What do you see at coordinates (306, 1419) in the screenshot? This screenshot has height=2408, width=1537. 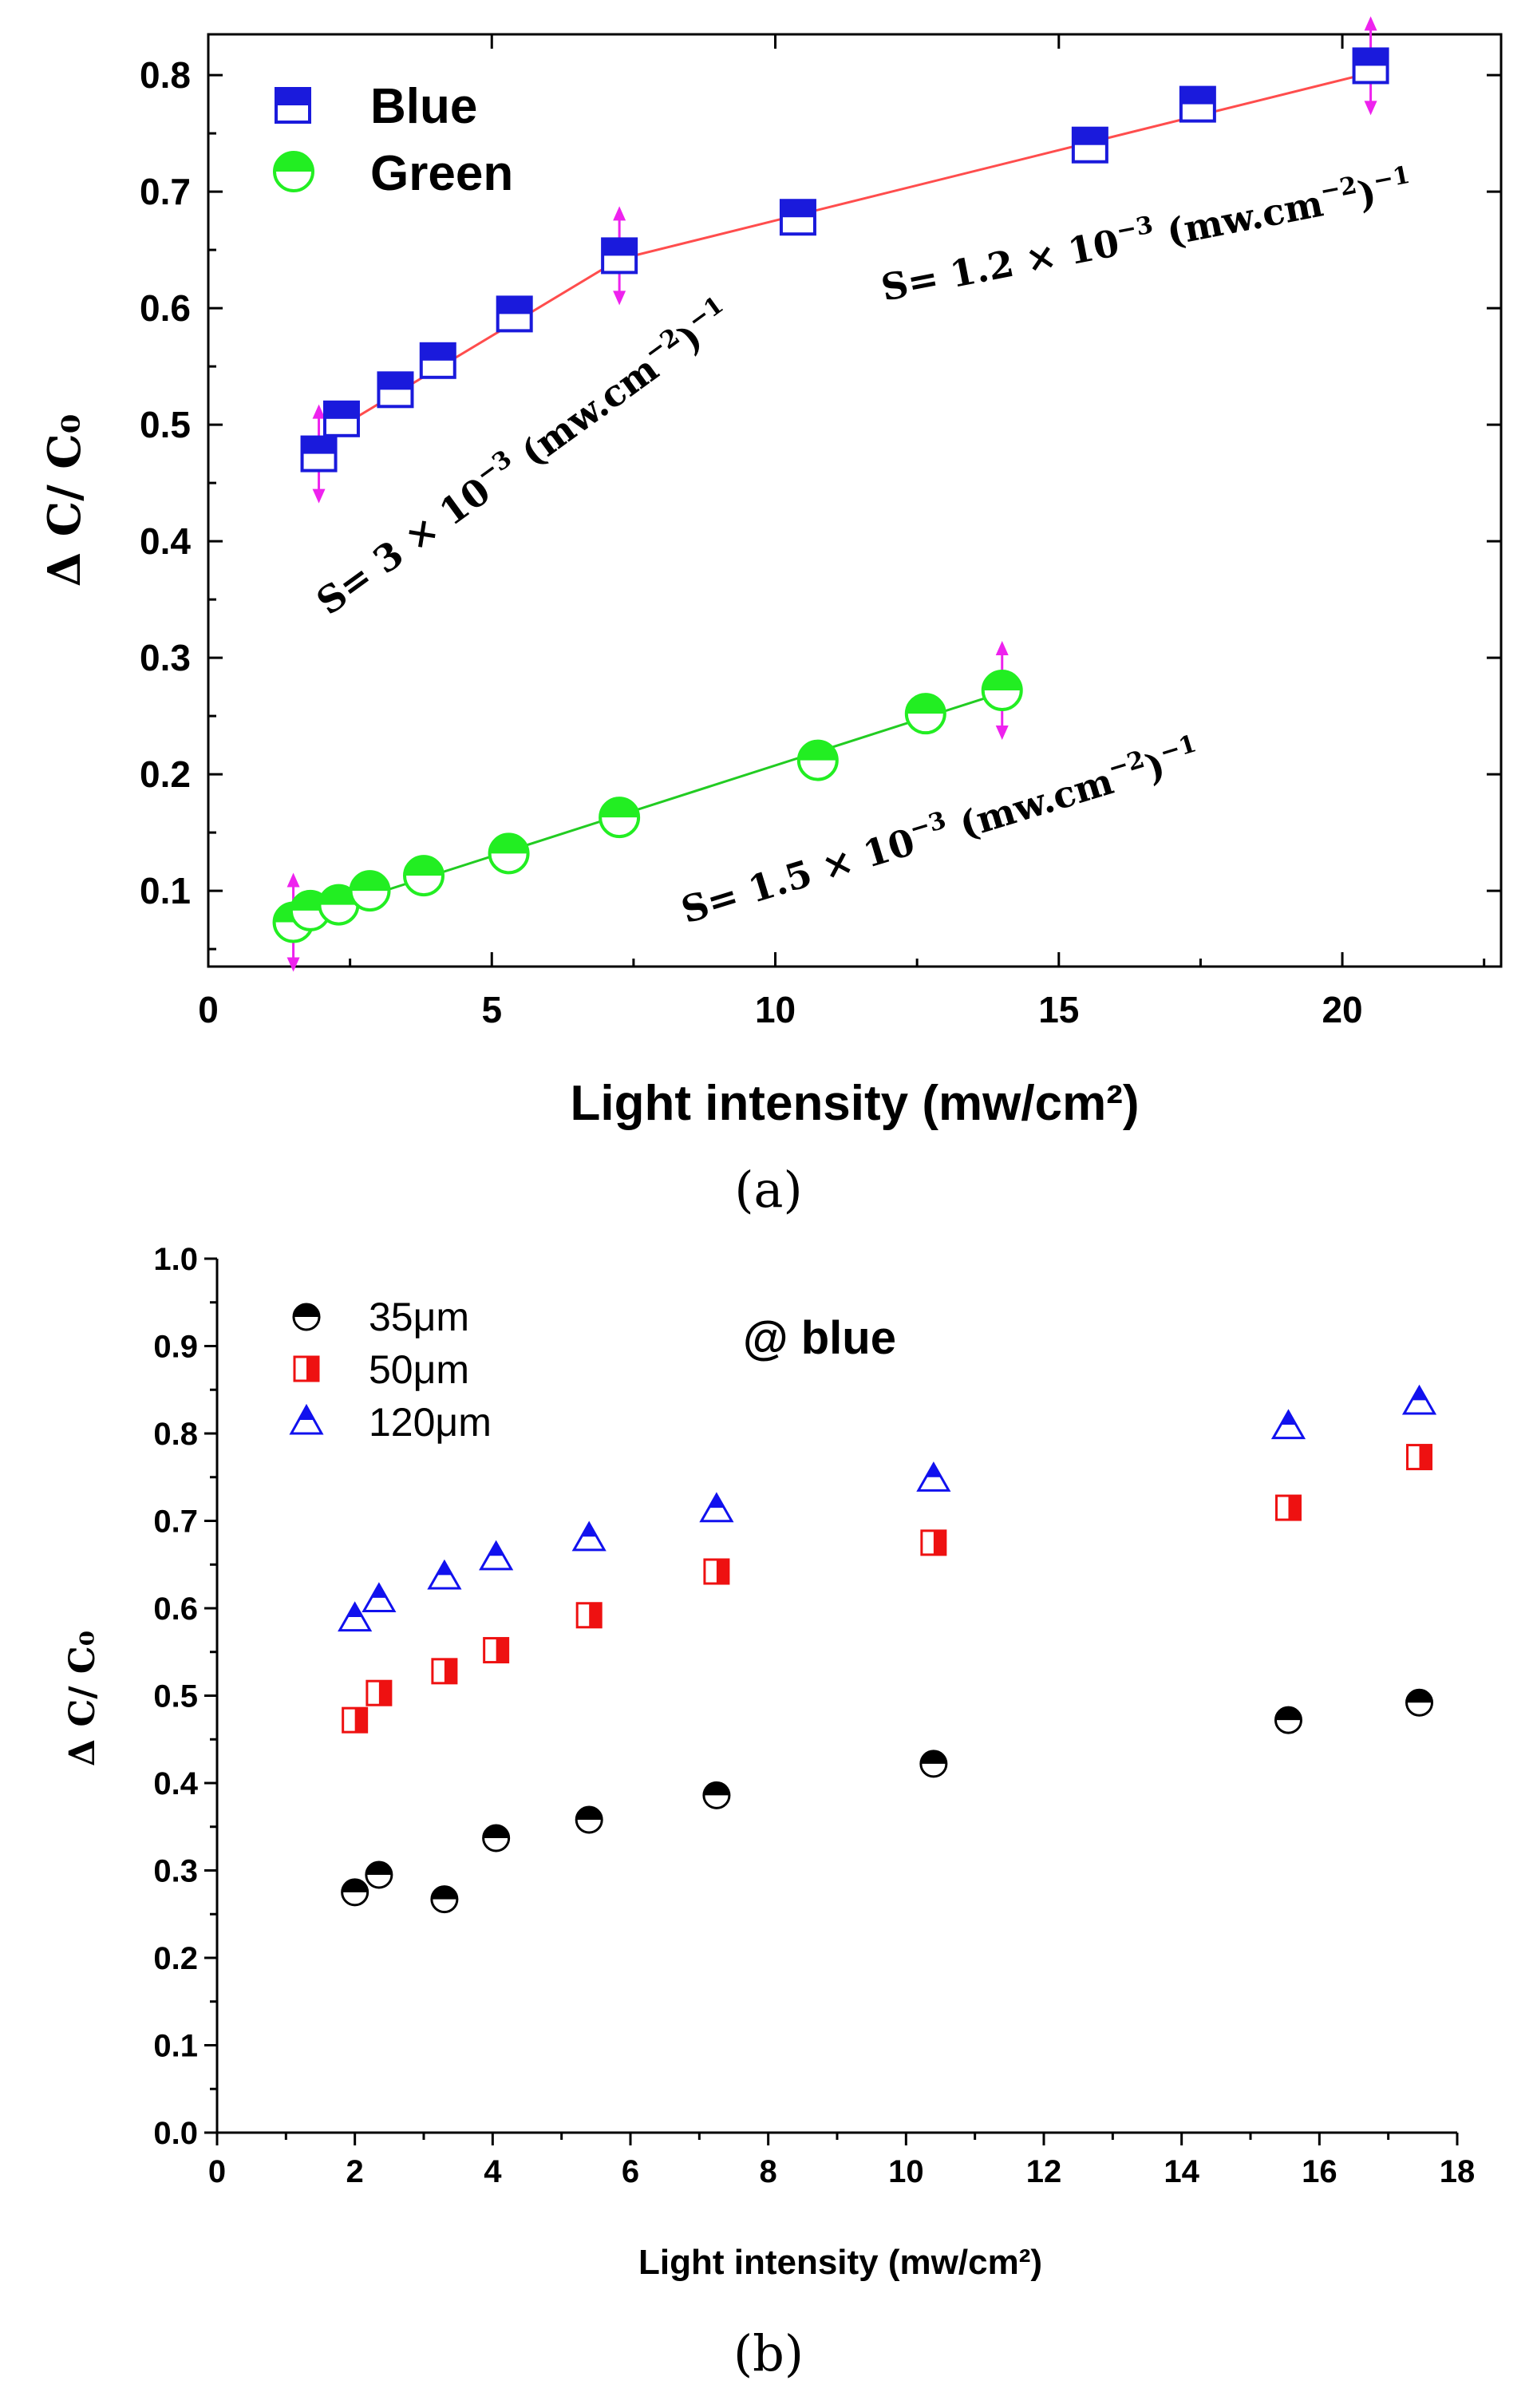 I see `legend-marker-120um` at bounding box center [306, 1419].